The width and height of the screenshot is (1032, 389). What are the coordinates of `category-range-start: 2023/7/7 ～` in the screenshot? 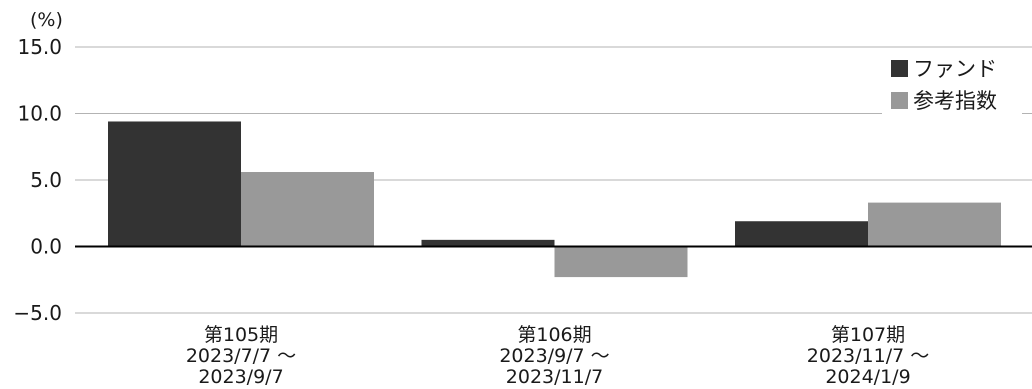 It's located at (241, 356).